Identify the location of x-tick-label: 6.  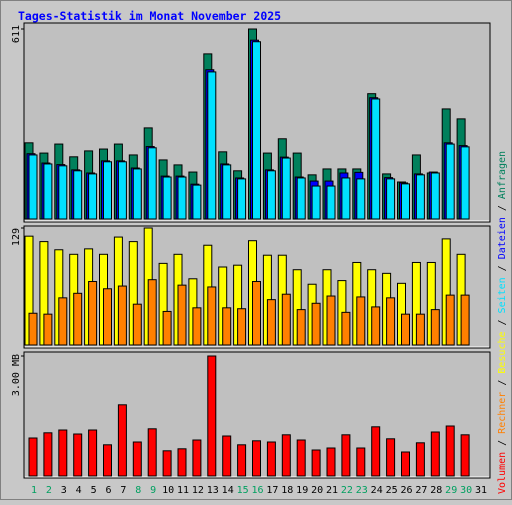
(108, 490).